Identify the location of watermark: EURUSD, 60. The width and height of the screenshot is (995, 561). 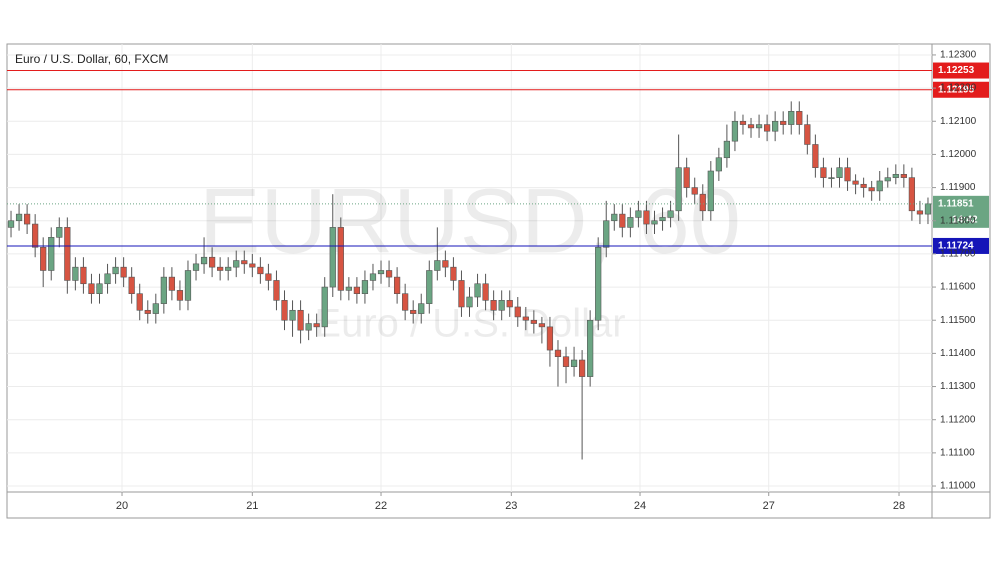
(470, 221).